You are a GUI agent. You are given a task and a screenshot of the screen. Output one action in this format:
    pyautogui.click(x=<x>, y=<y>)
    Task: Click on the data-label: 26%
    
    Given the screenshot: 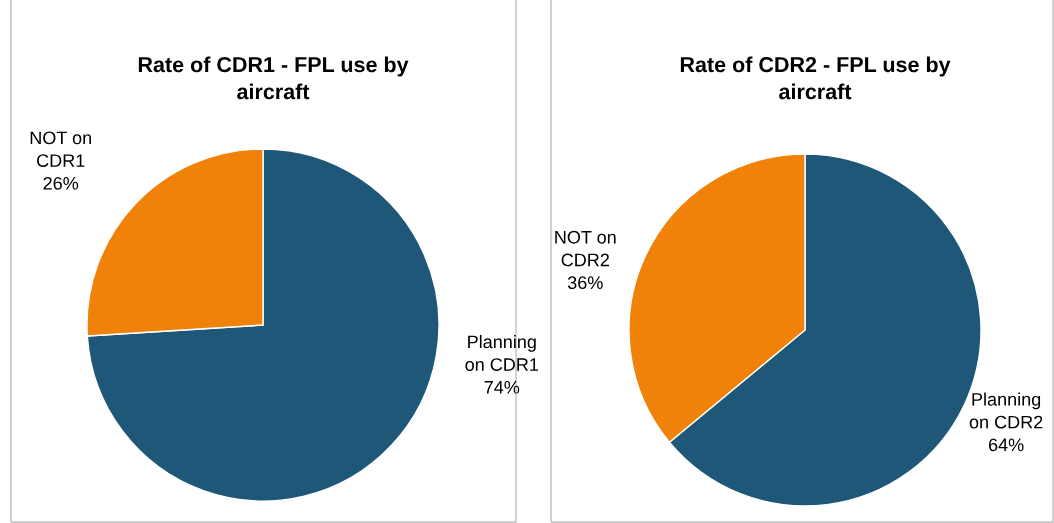 What is the action you would take?
    pyautogui.click(x=61, y=183)
    